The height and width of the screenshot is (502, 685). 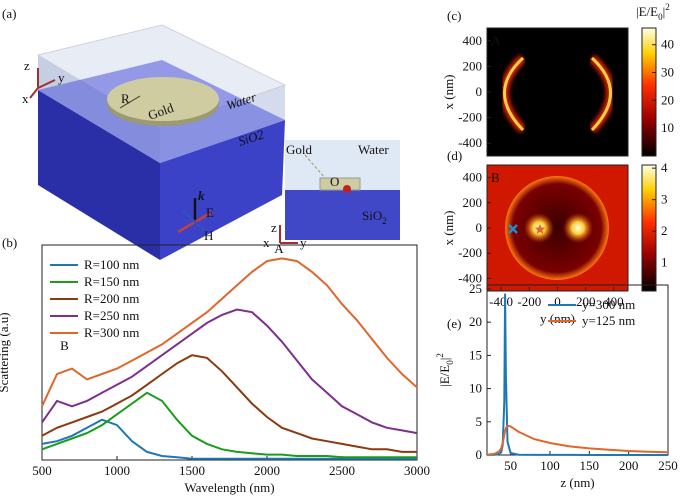 What do you see at coordinates (210, 212) in the screenshot?
I see `e-label: E` at bounding box center [210, 212].